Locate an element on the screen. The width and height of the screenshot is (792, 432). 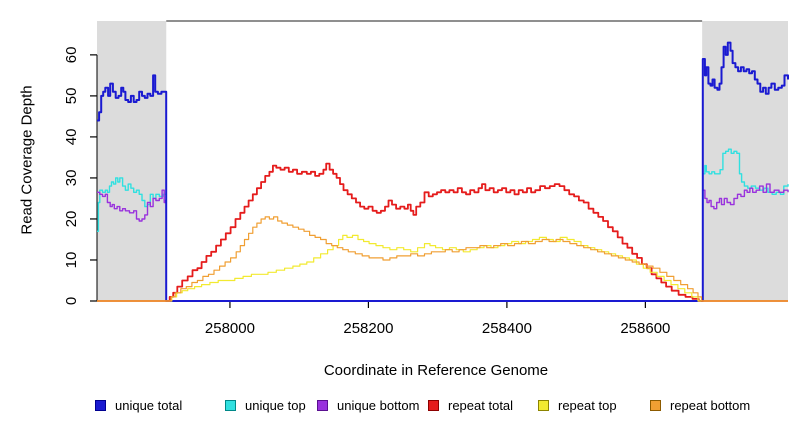
y-tick-label: 0 is located at coordinates (71, 301).